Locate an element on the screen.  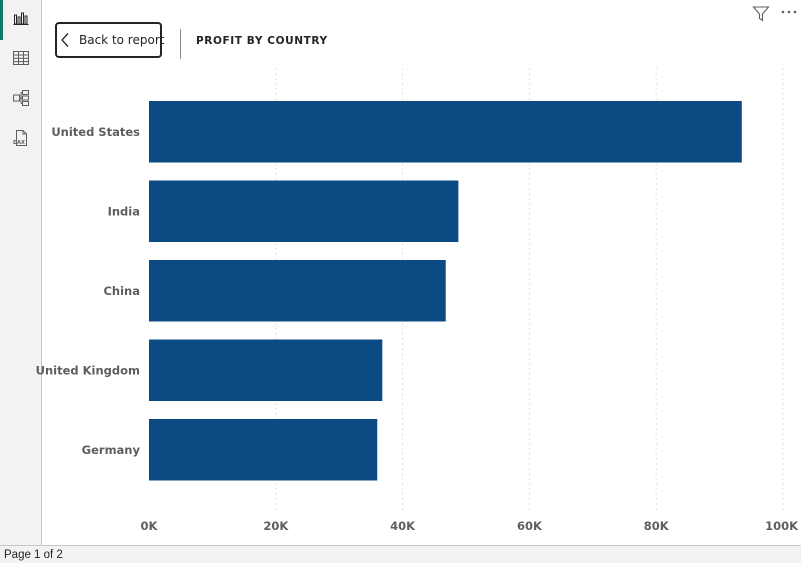
category-label: United Kingdom is located at coordinates (88, 370).